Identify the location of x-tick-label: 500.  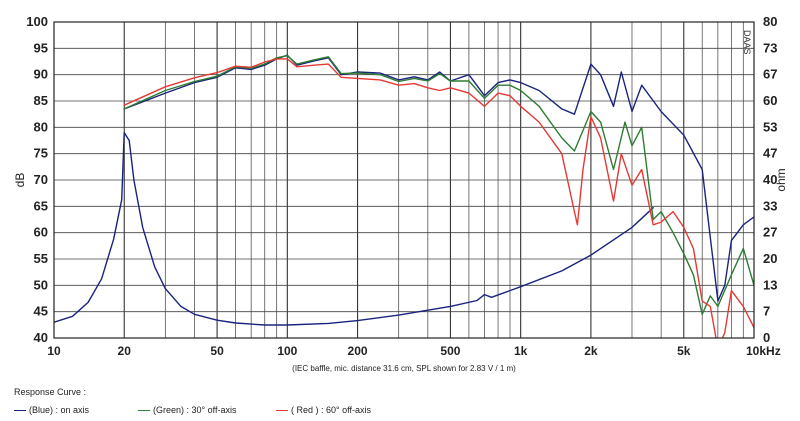
(450, 351).